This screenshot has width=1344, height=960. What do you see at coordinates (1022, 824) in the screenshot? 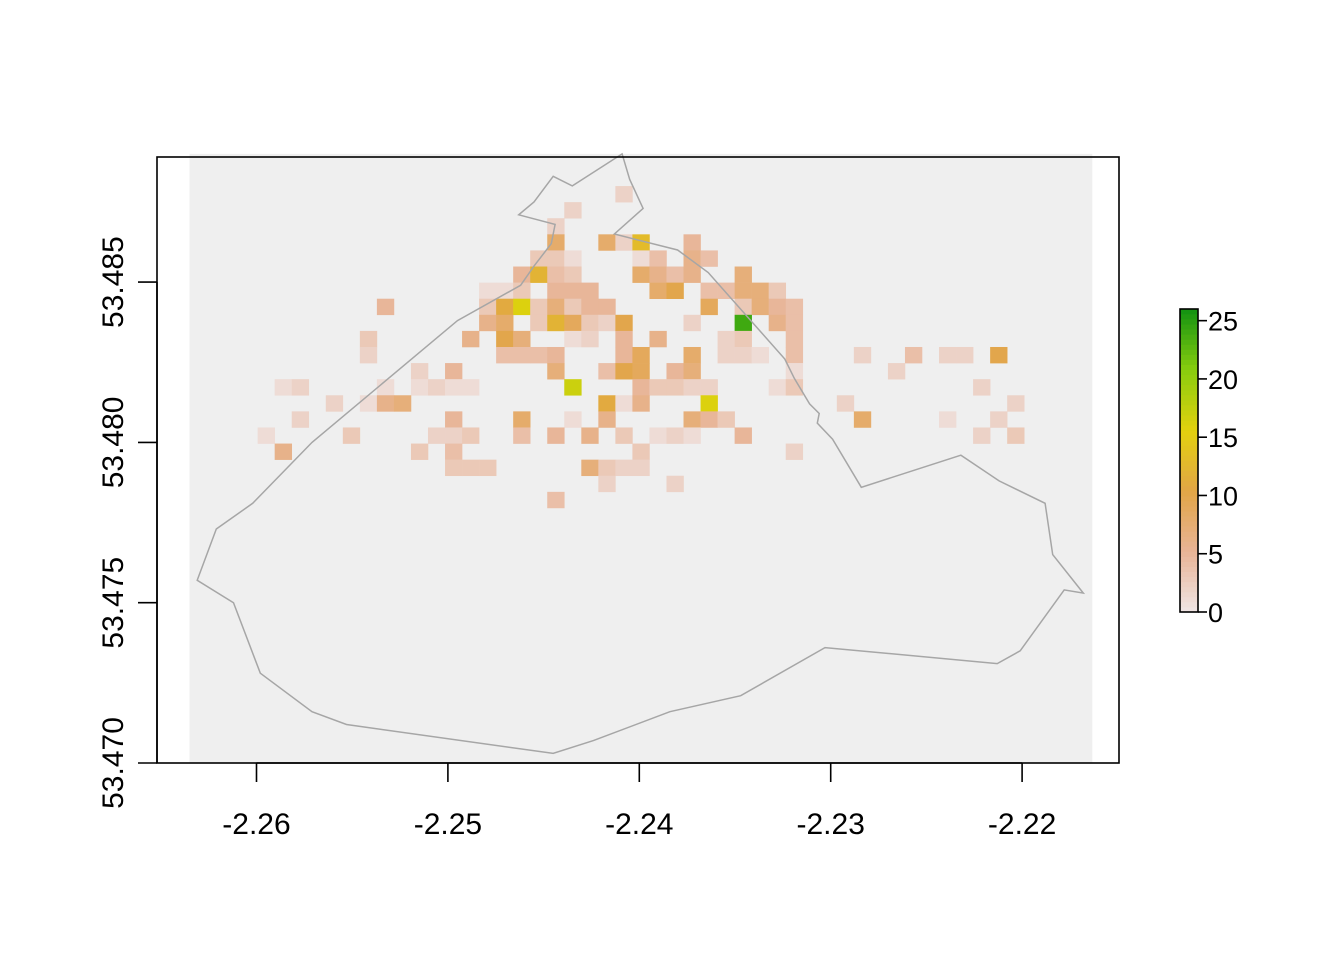
I see `x-tick-label: -2.22` at bounding box center [1022, 824].